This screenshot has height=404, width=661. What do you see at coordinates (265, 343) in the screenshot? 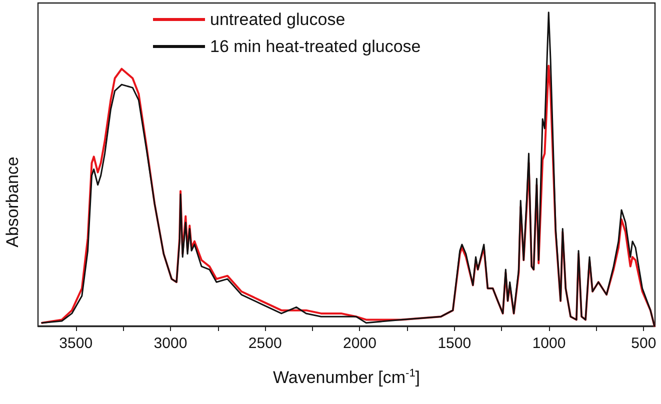
I see `x-tick-label: 2500` at bounding box center [265, 343].